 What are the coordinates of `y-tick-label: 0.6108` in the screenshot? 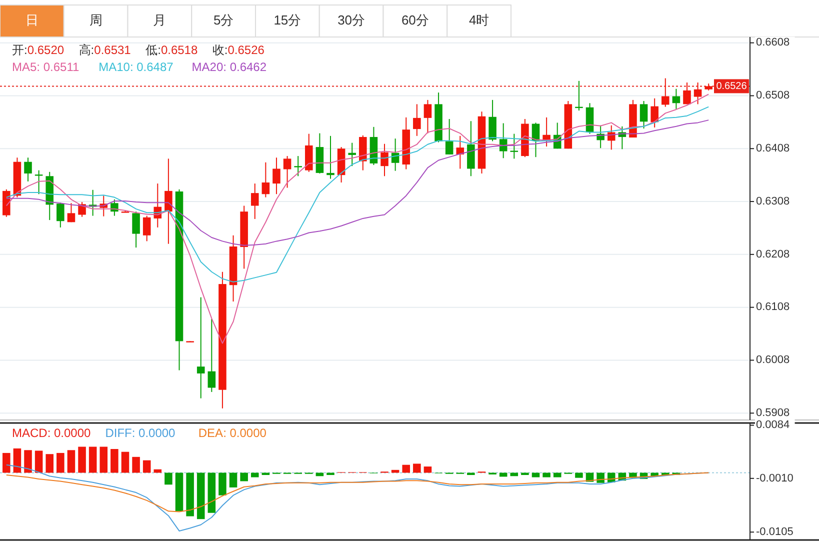 It's located at (773, 307).